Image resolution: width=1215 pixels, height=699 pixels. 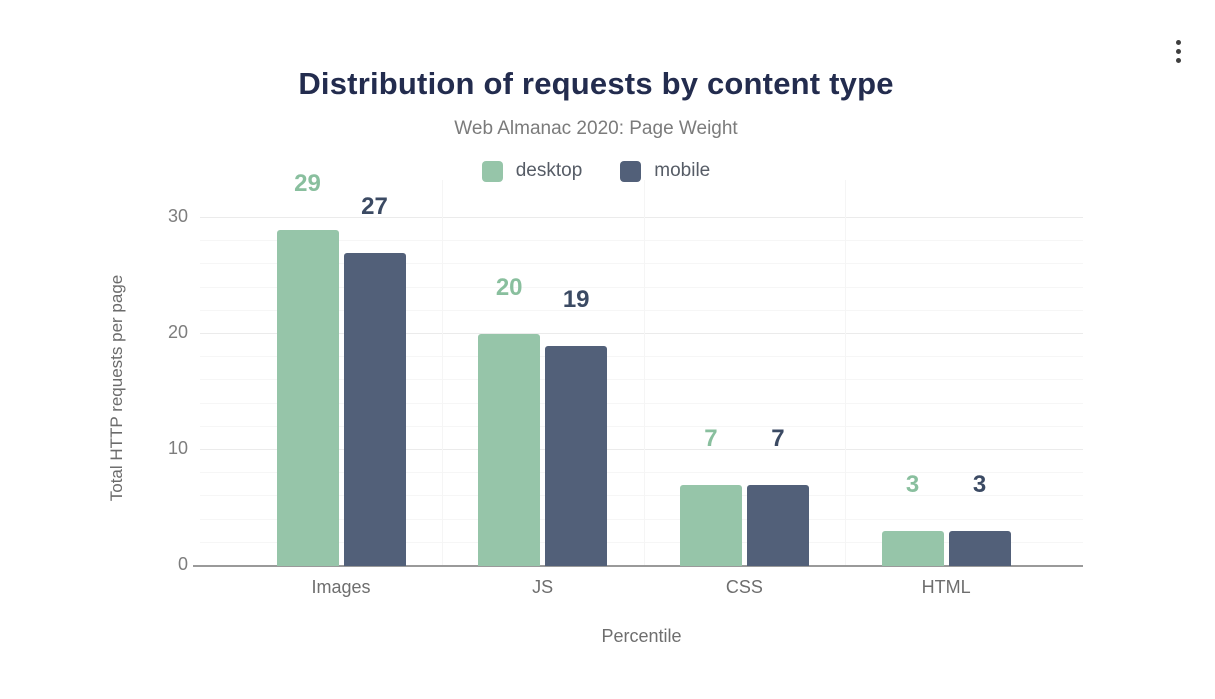 What do you see at coordinates (307, 183) in the screenshot?
I see `bar-value-label: 29` at bounding box center [307, 183].